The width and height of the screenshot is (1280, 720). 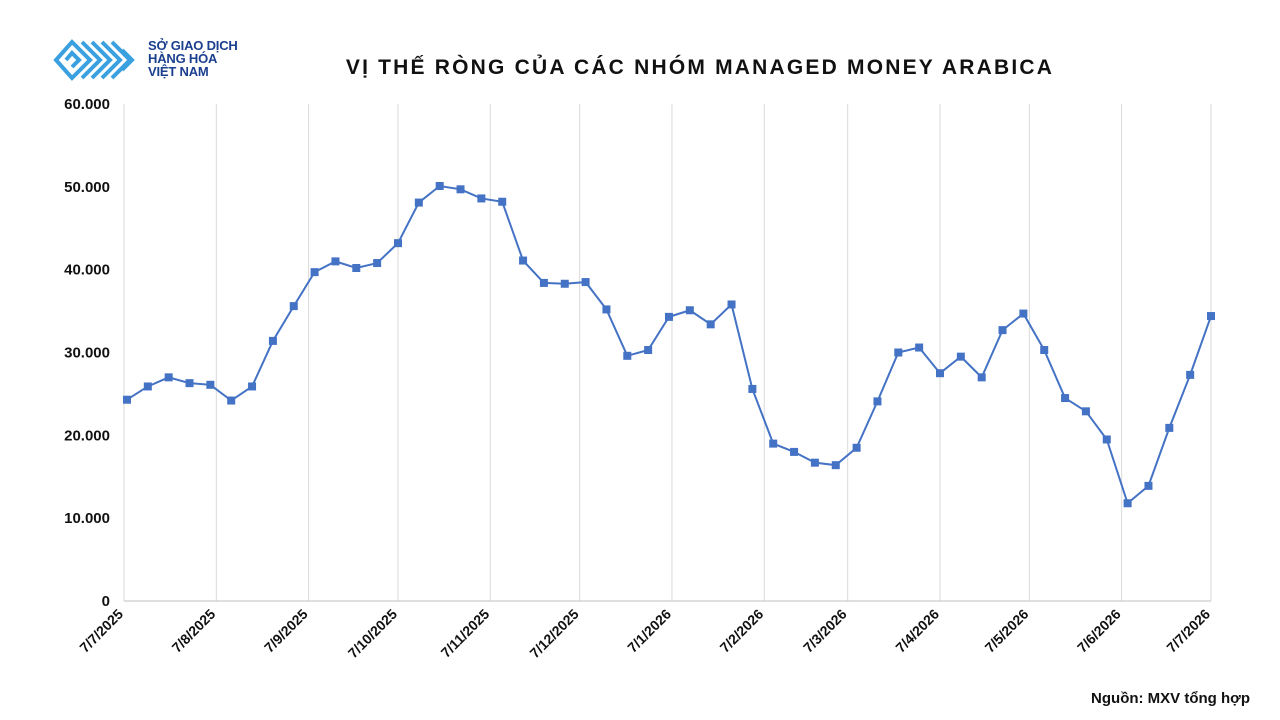 I want to click on x-tick-label: 7/10/2025, so click(x=373, y=634).